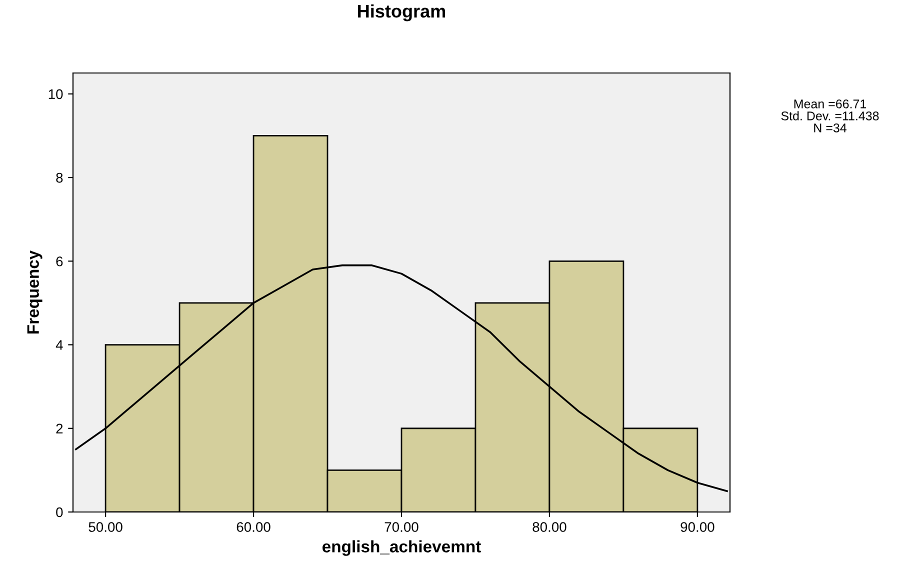 Image resolution: width=916 pixels, height=570 pixels. Describe the element at coordinates (59, 261) in the screenshot. I see `y-tick-label: 6` at that location.